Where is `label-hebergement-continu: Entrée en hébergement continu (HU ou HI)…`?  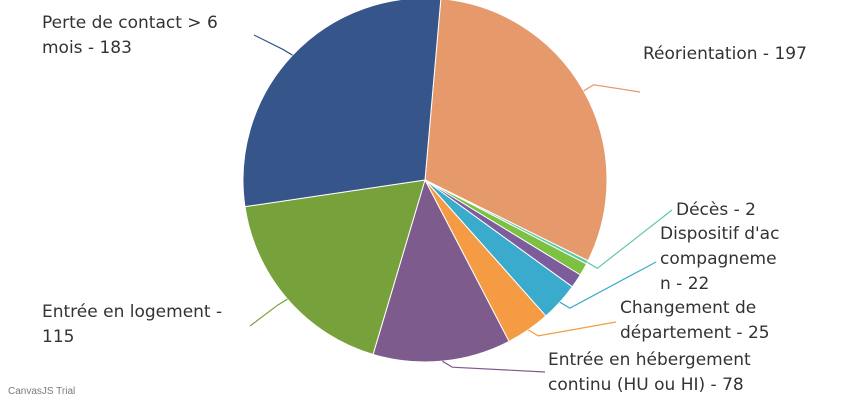 label-hebergement-continu: Entrée en hébergement continu (HU ou HI)… is located at coordinates (649, 372).